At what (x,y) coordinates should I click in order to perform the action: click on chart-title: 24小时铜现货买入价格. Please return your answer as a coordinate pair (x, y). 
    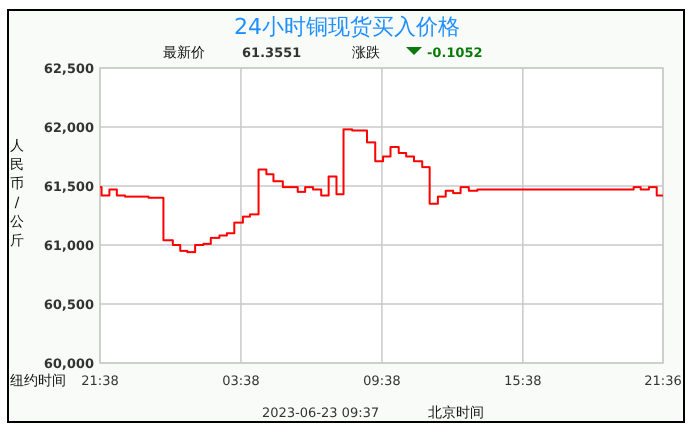
    Looking at the image, I should click on (347, 27).